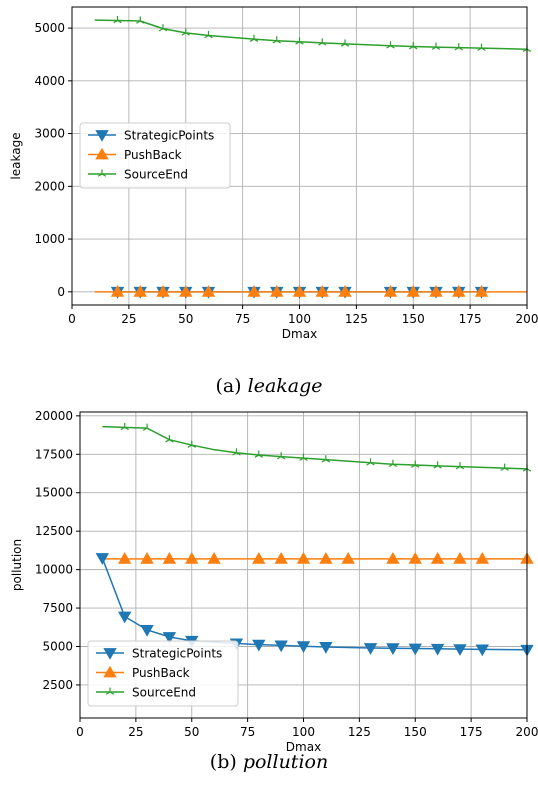  What do you see at coordinates (311, 34) in the screenshot?
I see `series-line-SourceEnd` at bounding box center [311, 34].